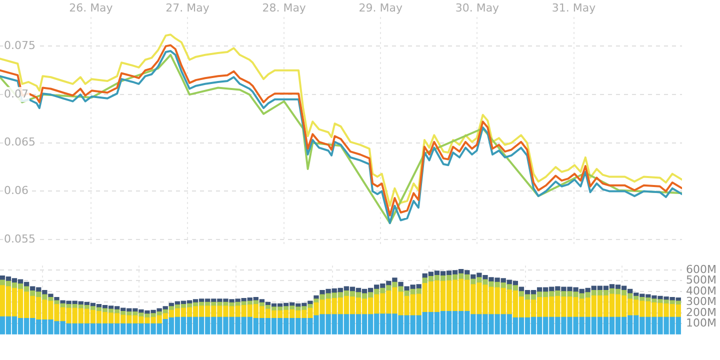  What do you see at coordinates (16, 191) in the screenshot?
I see `y-tick-label: 0.06` at bounding box center [16, 191].